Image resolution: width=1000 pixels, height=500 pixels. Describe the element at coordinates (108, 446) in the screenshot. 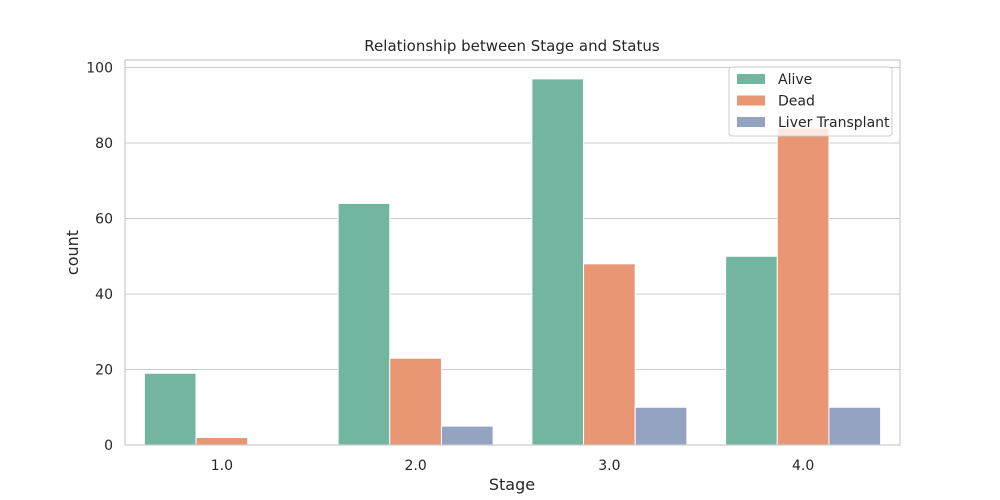

I see `y-tick-label: 0` at that location.